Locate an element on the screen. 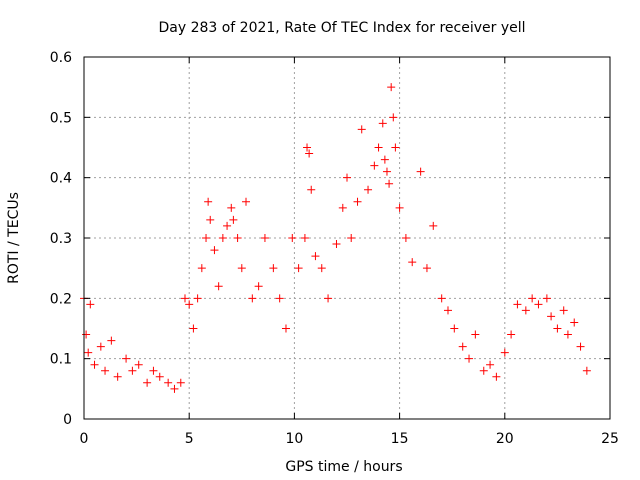 Image resolution: width=640 pixels, height=480 pixels. x-tick-label: 15 is located at coordinates (400, 439).